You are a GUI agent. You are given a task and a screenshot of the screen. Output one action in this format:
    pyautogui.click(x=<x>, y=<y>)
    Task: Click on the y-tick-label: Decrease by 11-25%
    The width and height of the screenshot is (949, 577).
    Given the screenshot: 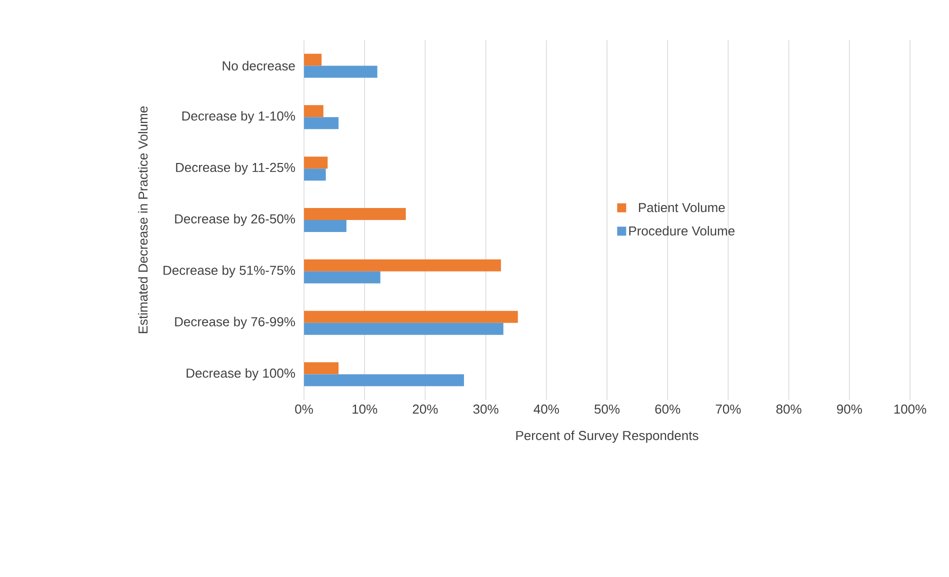 What is the action you would take?
    pyautogui.click(x=235, y=168)
    